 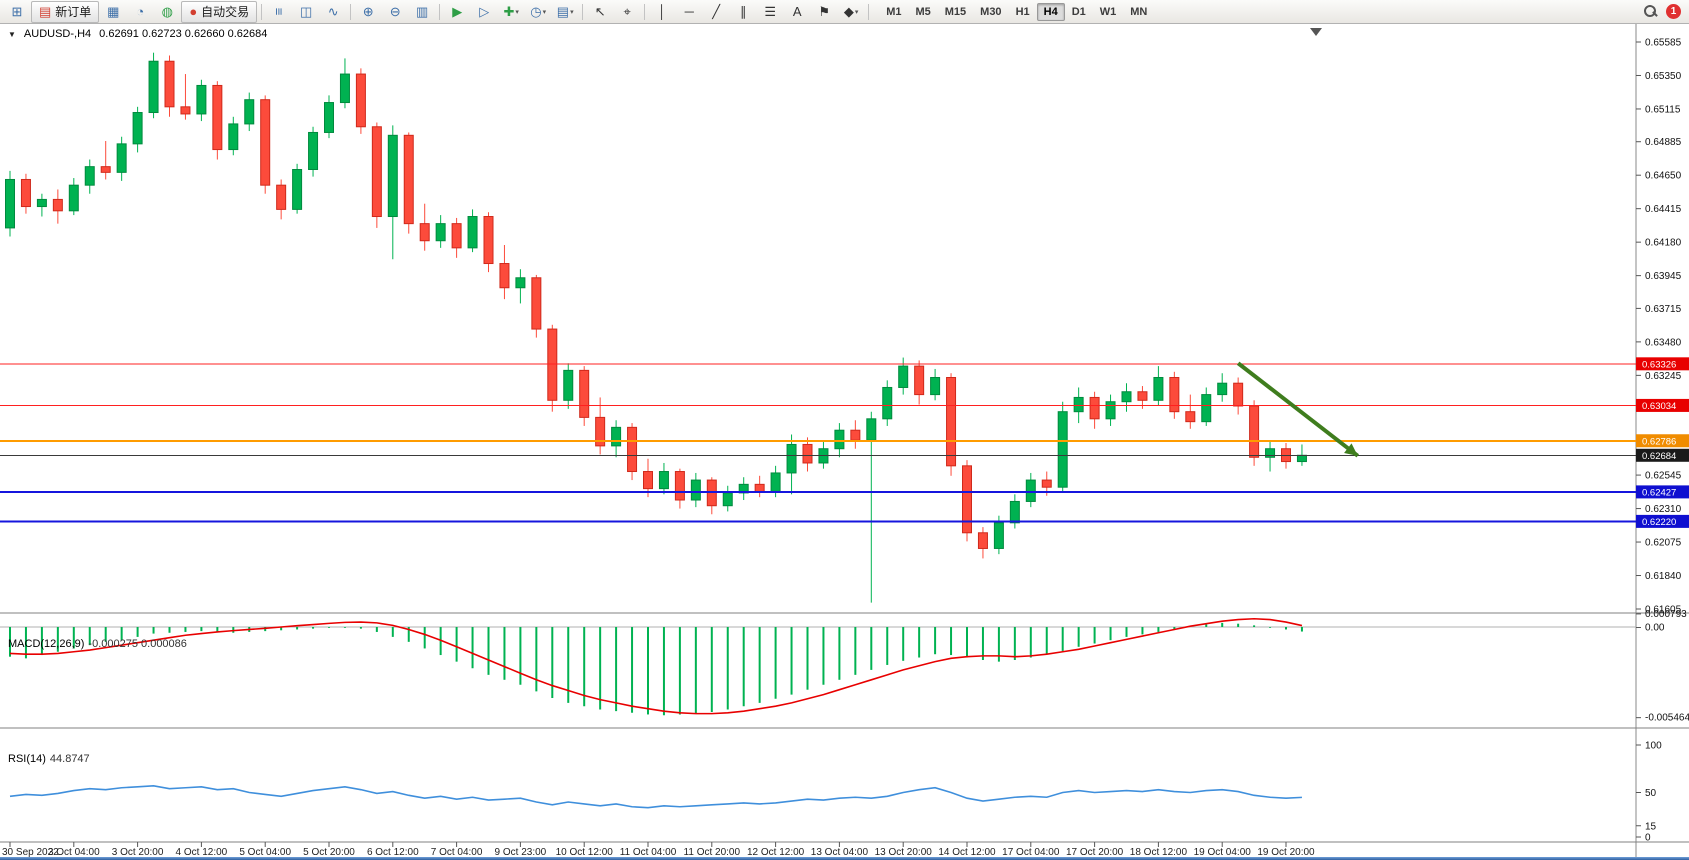 What do you see at coordinates (1664, 11) in the screenshot?
I see `toolbar-right: 1` at bounding box center [1664, 11].